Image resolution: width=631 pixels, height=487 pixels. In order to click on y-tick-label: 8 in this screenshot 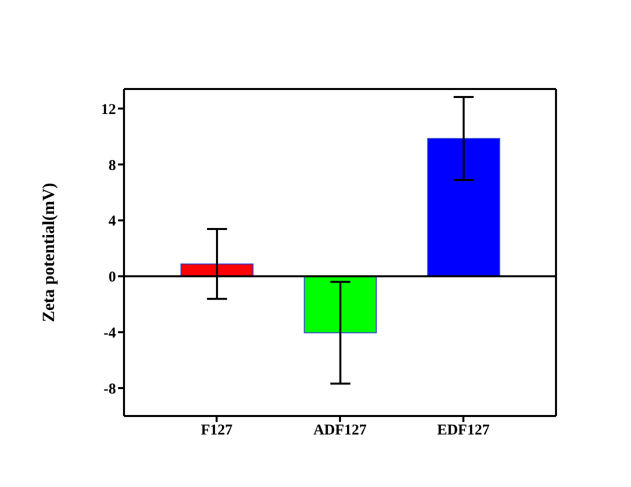, I will do `click(112, 166)`.